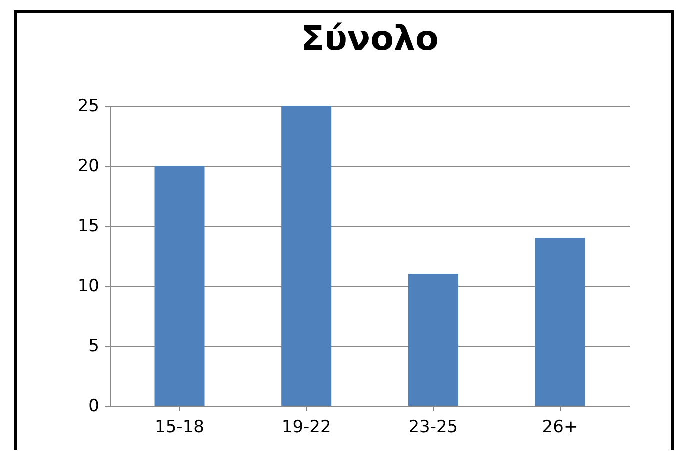 Image resolution: width=687 pixels, height=451 pixels. I want to click on x-tick-label: 19-22, so click(307, 428).